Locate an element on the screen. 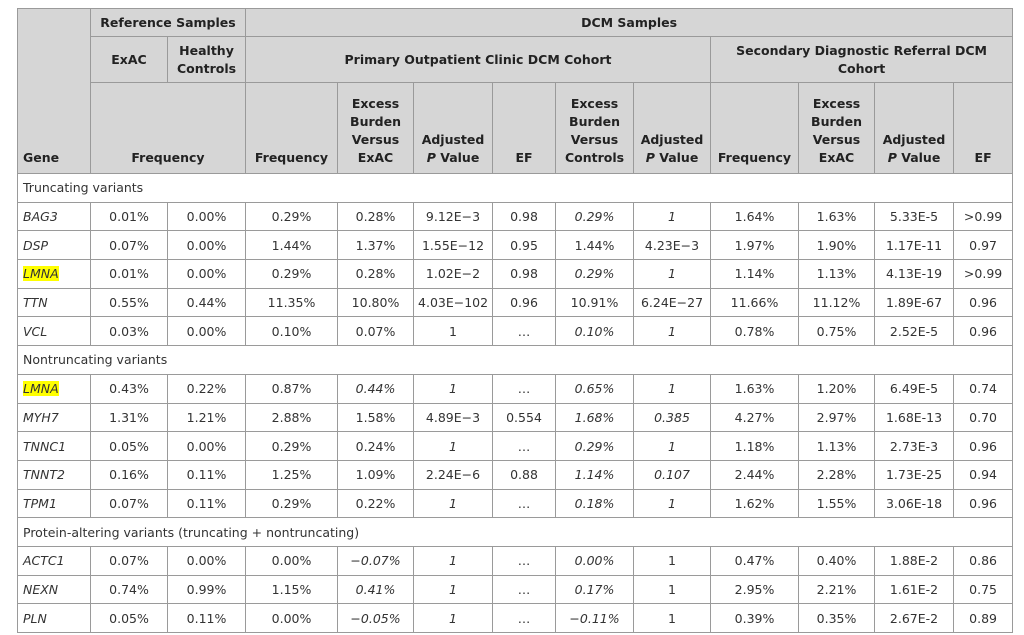  value-cell: 0.10% is located at coordinates (292, 331).